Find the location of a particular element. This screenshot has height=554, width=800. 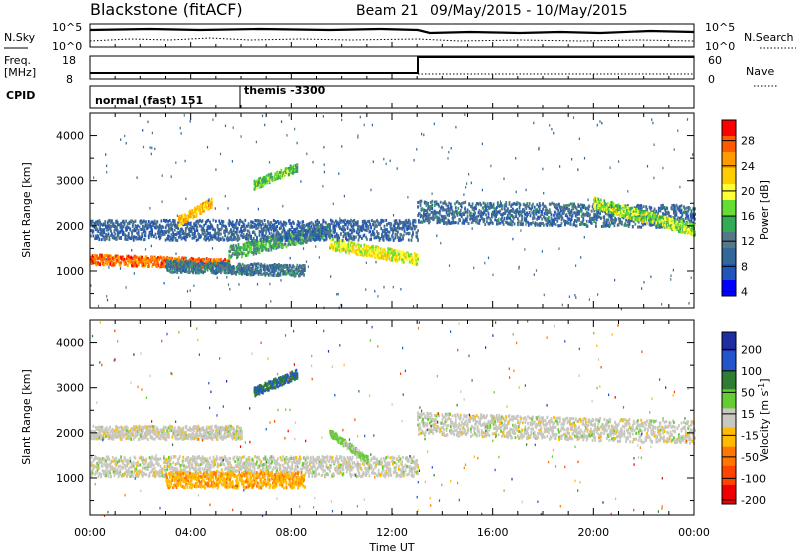

search-tick-bottom: 10^0 is located at coordinates (720, 46).